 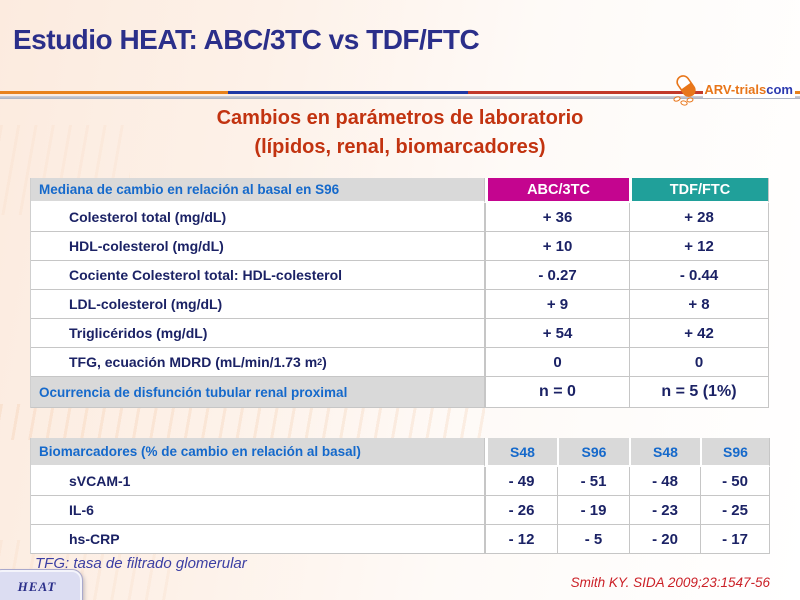 I want to click on value-tdf: 0, so click(x=699, y=362).